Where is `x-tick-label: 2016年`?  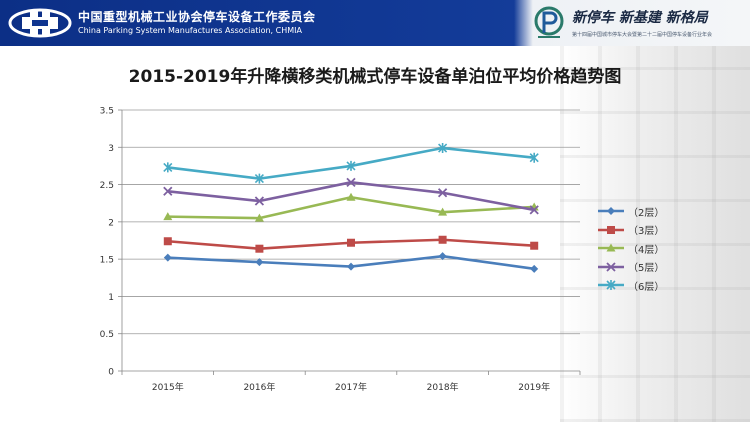 x-tick-label: 2016年 is located at coordinates (259, 387).